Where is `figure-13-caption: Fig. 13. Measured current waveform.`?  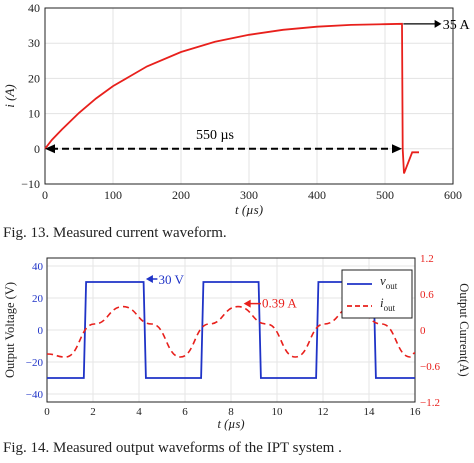 figure-13-caption: Fig. 13. Measured current waveform. is located at coordinates (115, 233).